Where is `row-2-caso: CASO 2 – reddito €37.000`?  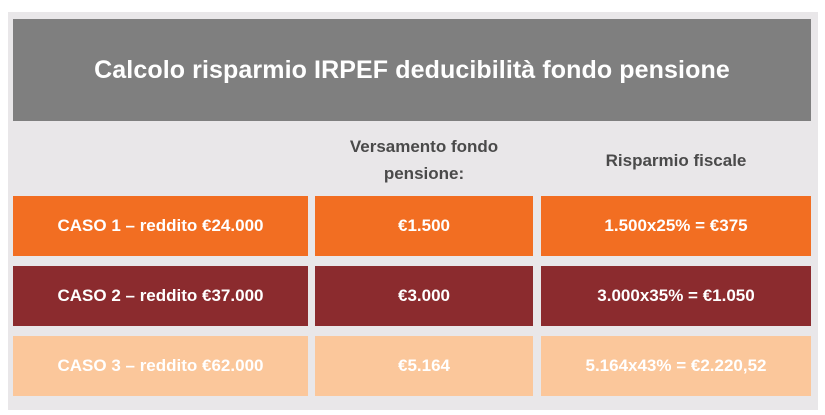
row-2-caso: CASO 2 – reddito €37.000 is located at coordinates (160, 296).